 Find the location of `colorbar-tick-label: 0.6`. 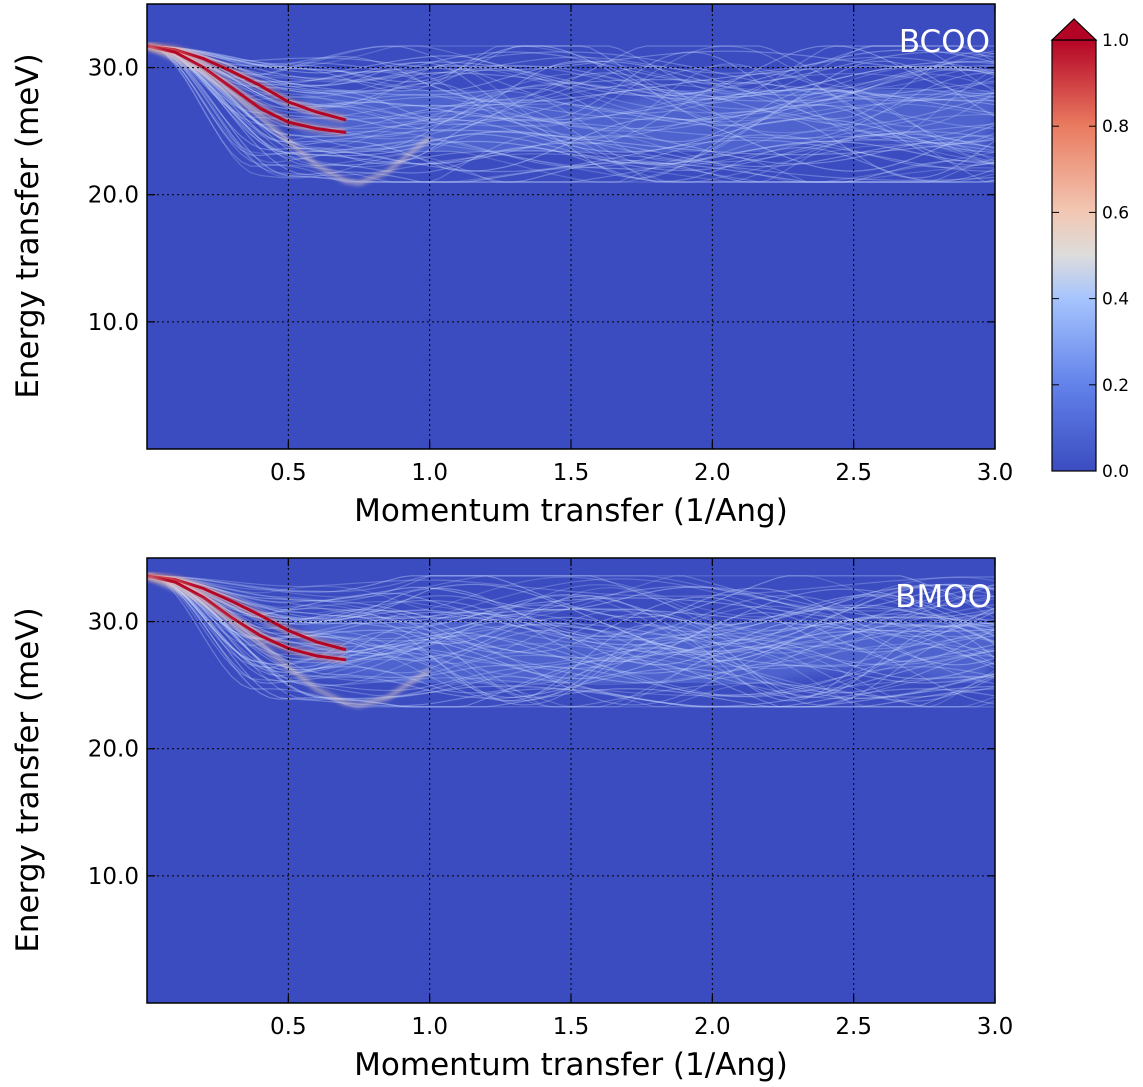

colorbar-tick-label: 0.6 is located at coordinates (1115, 213).